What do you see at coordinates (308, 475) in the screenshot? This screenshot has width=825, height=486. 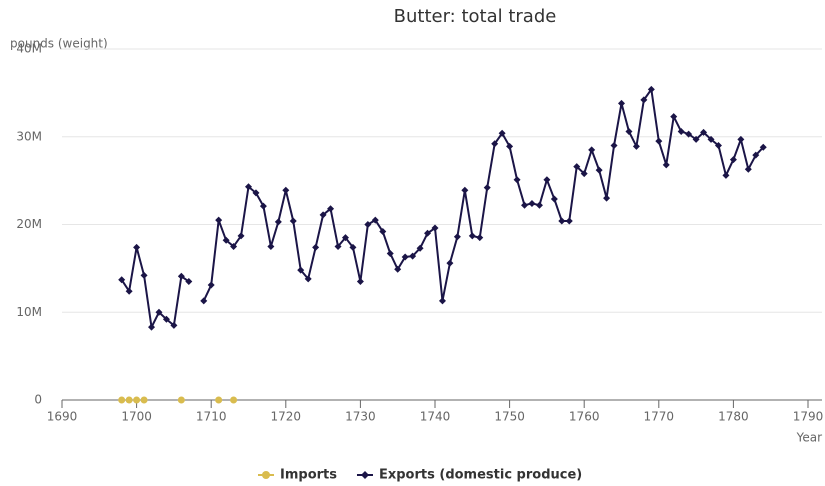 I see `legend-label: Imports` at bounding box center [308, 475].